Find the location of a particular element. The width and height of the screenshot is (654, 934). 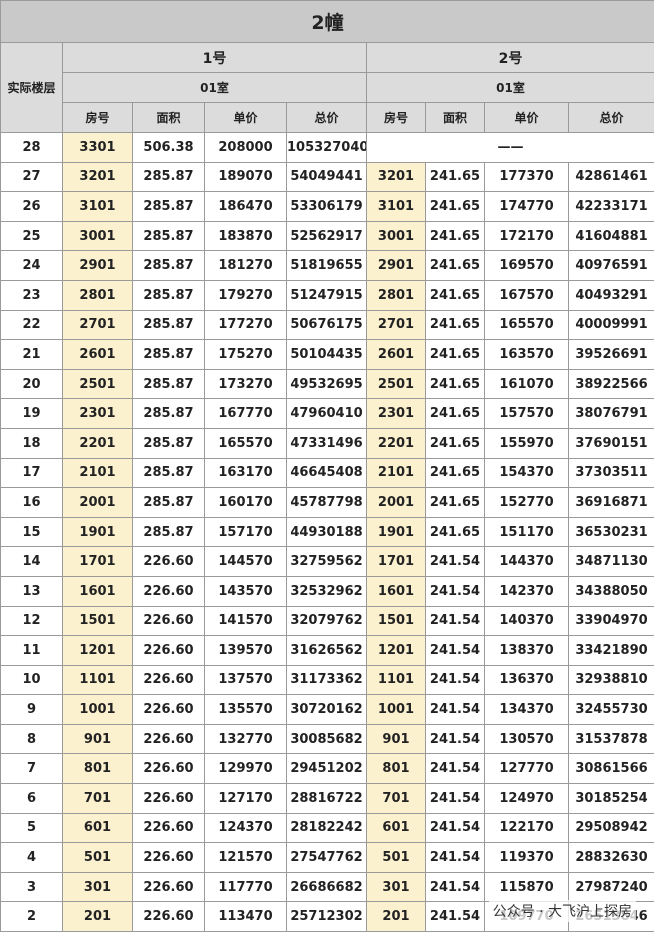

cell: 33421890 is located at coordinates (610, 650).